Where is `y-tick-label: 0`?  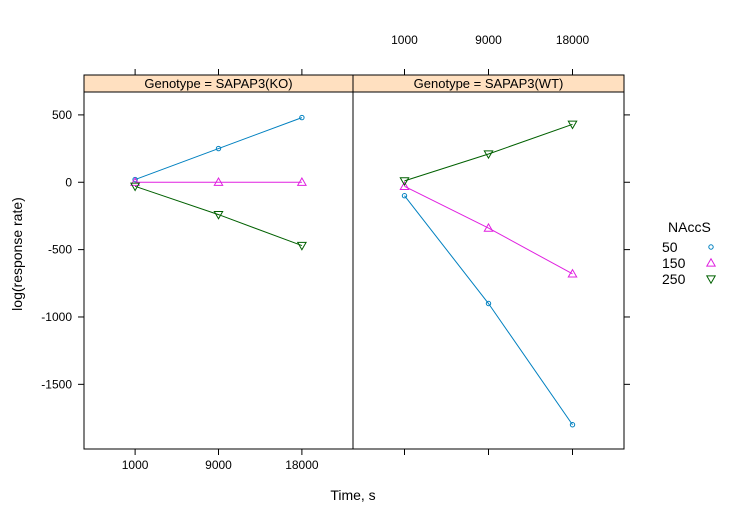
y-tick-label: 0 is located at coordinates (68, 182).